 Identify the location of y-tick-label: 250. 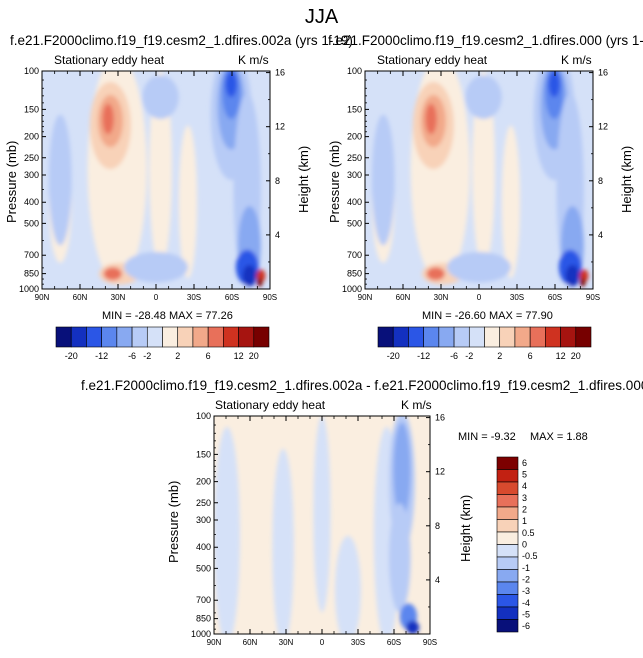
(203, 503).